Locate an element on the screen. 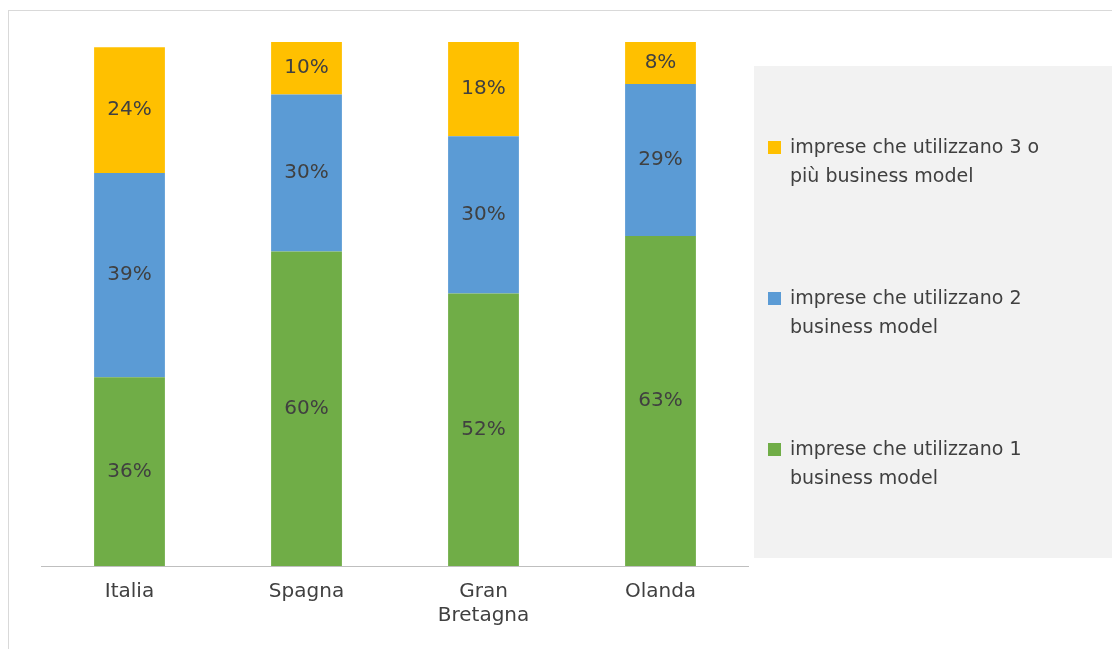  x-tick-label: Italia is located at coordinates (129, 590).